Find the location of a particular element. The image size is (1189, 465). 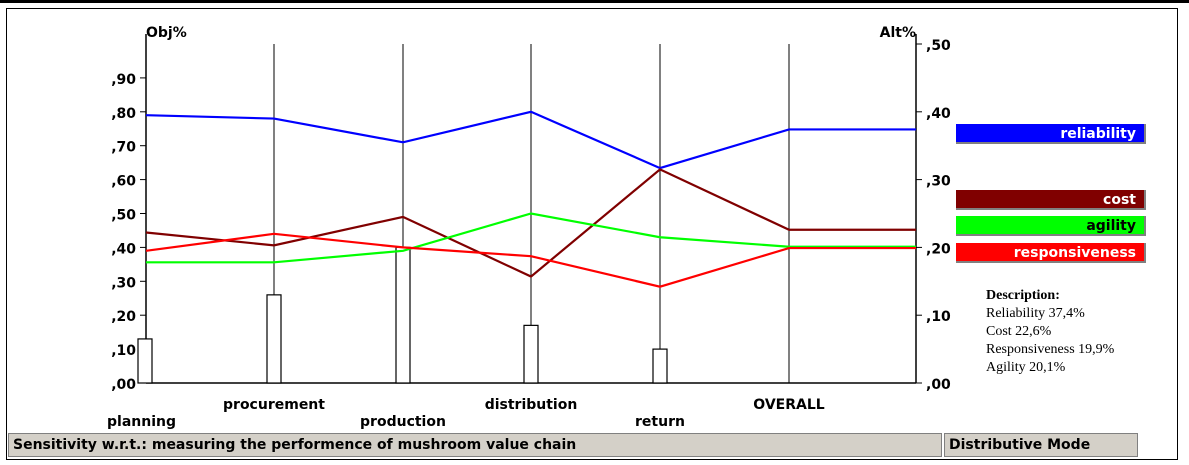

objective-weight-bar-production is located at coordinates (403, 315).